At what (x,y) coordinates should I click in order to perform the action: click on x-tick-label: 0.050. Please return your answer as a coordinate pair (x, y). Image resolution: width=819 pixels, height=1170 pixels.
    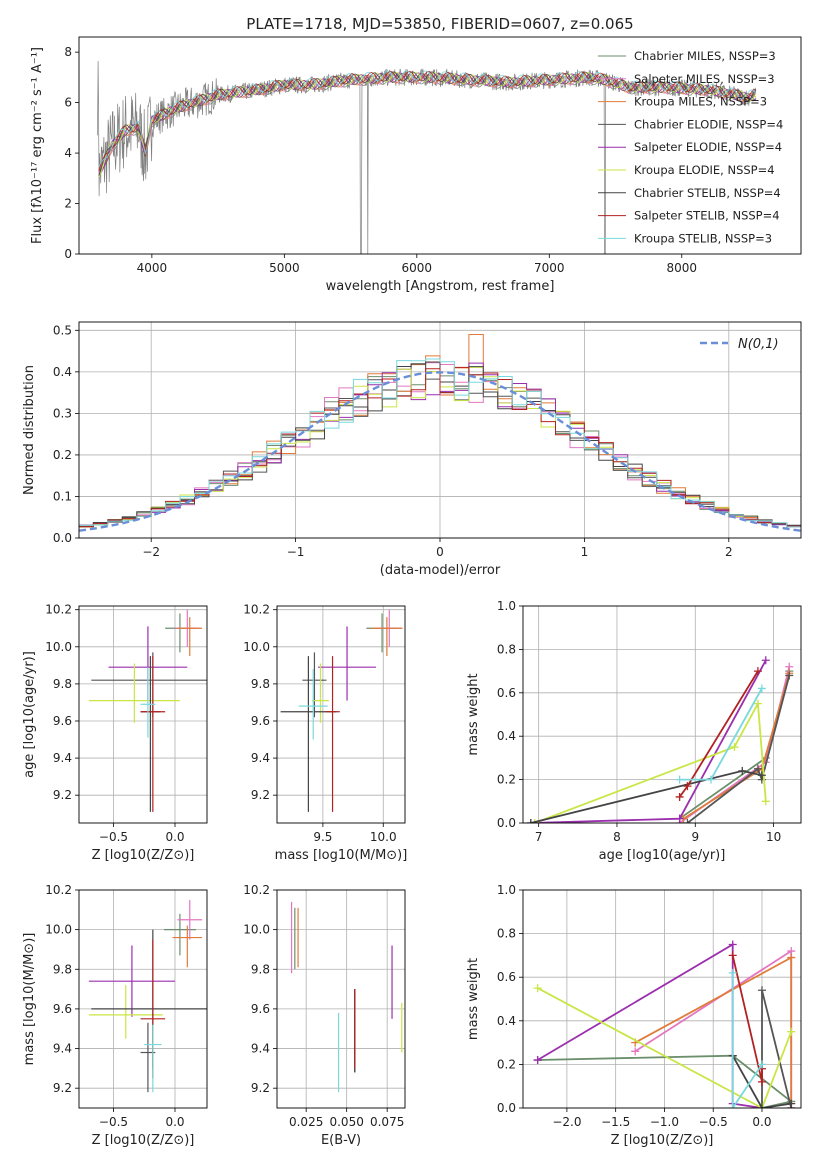
    Looking at the image, I should click on (346, 1122).